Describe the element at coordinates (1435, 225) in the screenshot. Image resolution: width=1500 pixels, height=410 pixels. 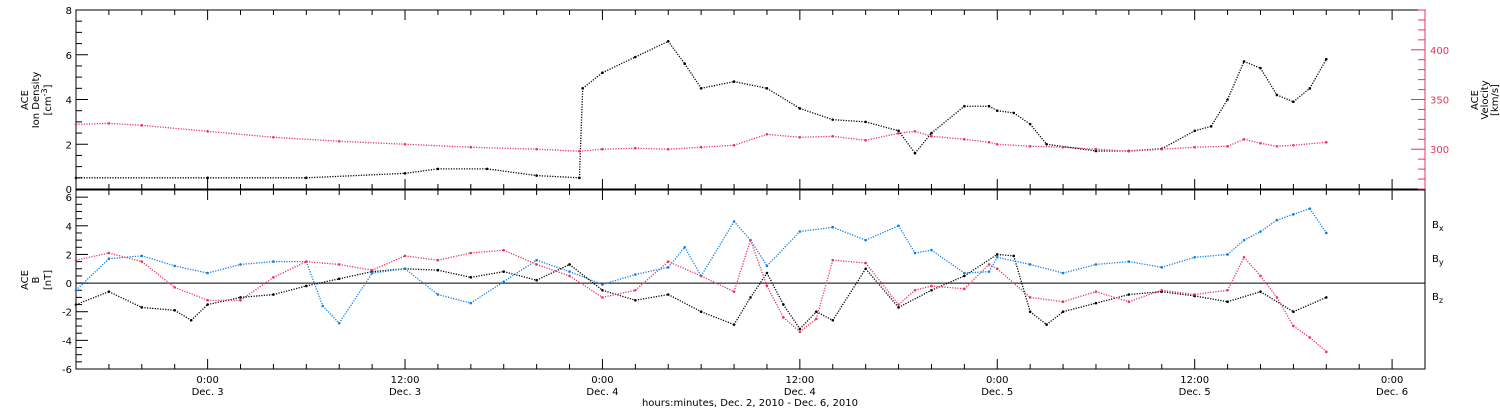
I see `legend-bx-base: B` at that location.